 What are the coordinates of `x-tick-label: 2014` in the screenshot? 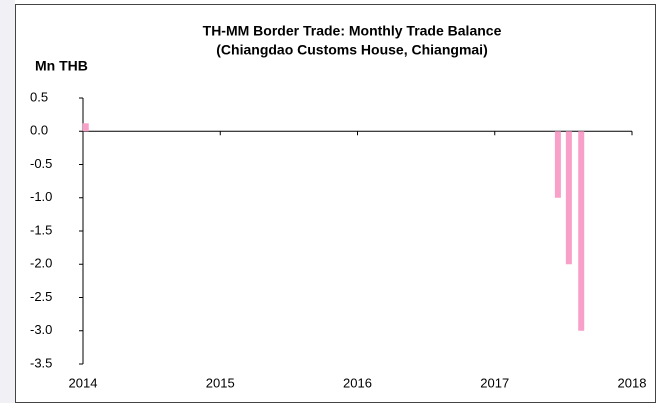 It's located at (83, 382).